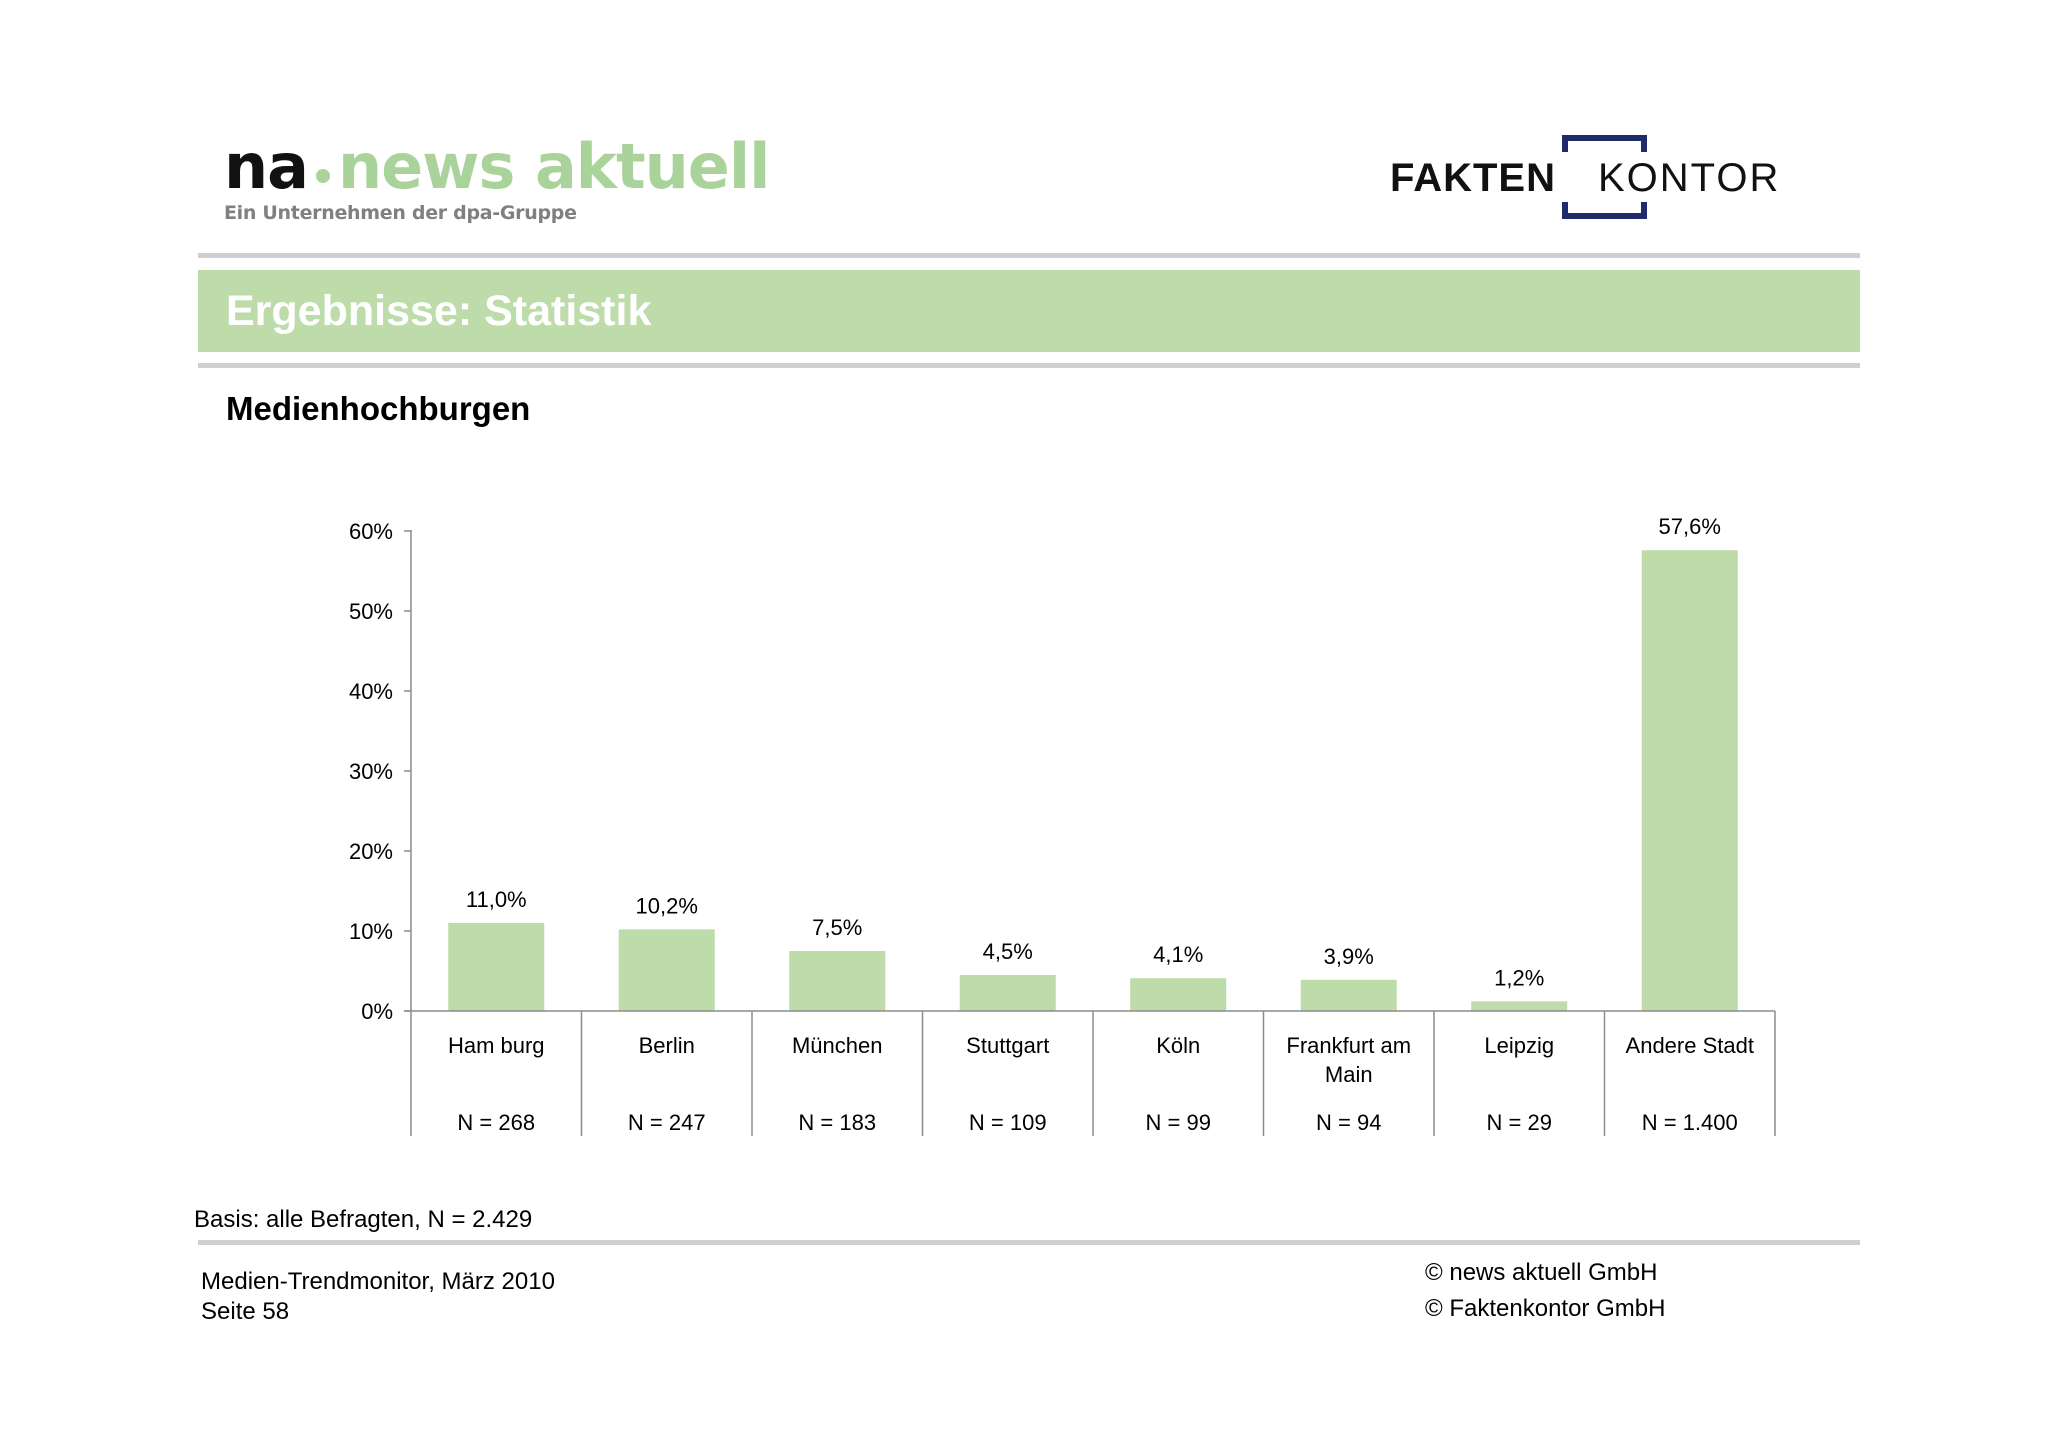  What do you see at coordinates (1178, 1045) in the screenshot?
I see `category-label: Köln` at bounding box center [1178, 1045].